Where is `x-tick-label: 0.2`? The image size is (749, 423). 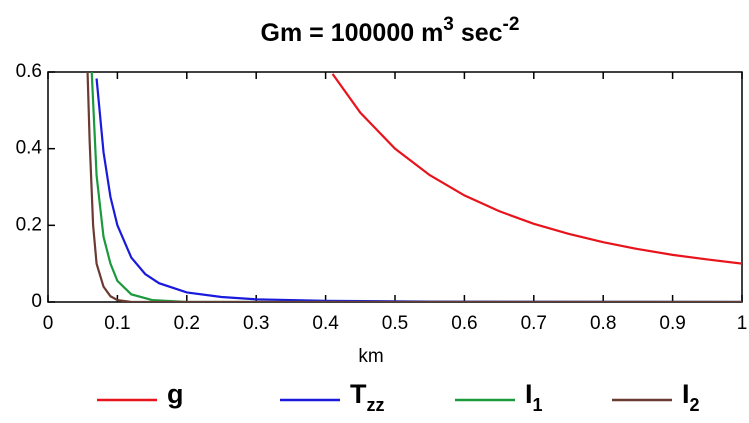 x-tick-label: 0.2 is located at coordinates (187, 323).